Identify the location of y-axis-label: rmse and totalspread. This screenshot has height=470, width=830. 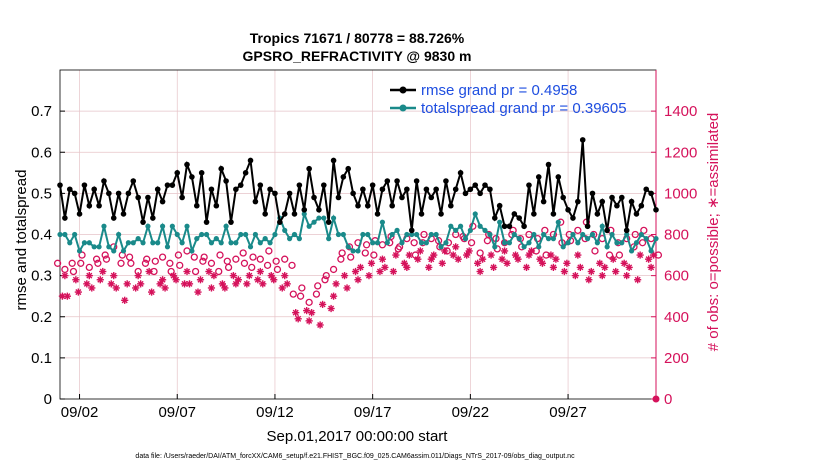
(21, 240).